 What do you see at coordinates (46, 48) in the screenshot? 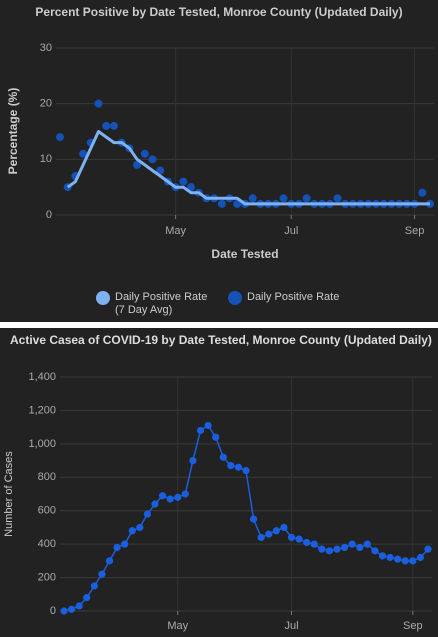
I see `y-tick-label: 30` at bounding box center [46, 48].